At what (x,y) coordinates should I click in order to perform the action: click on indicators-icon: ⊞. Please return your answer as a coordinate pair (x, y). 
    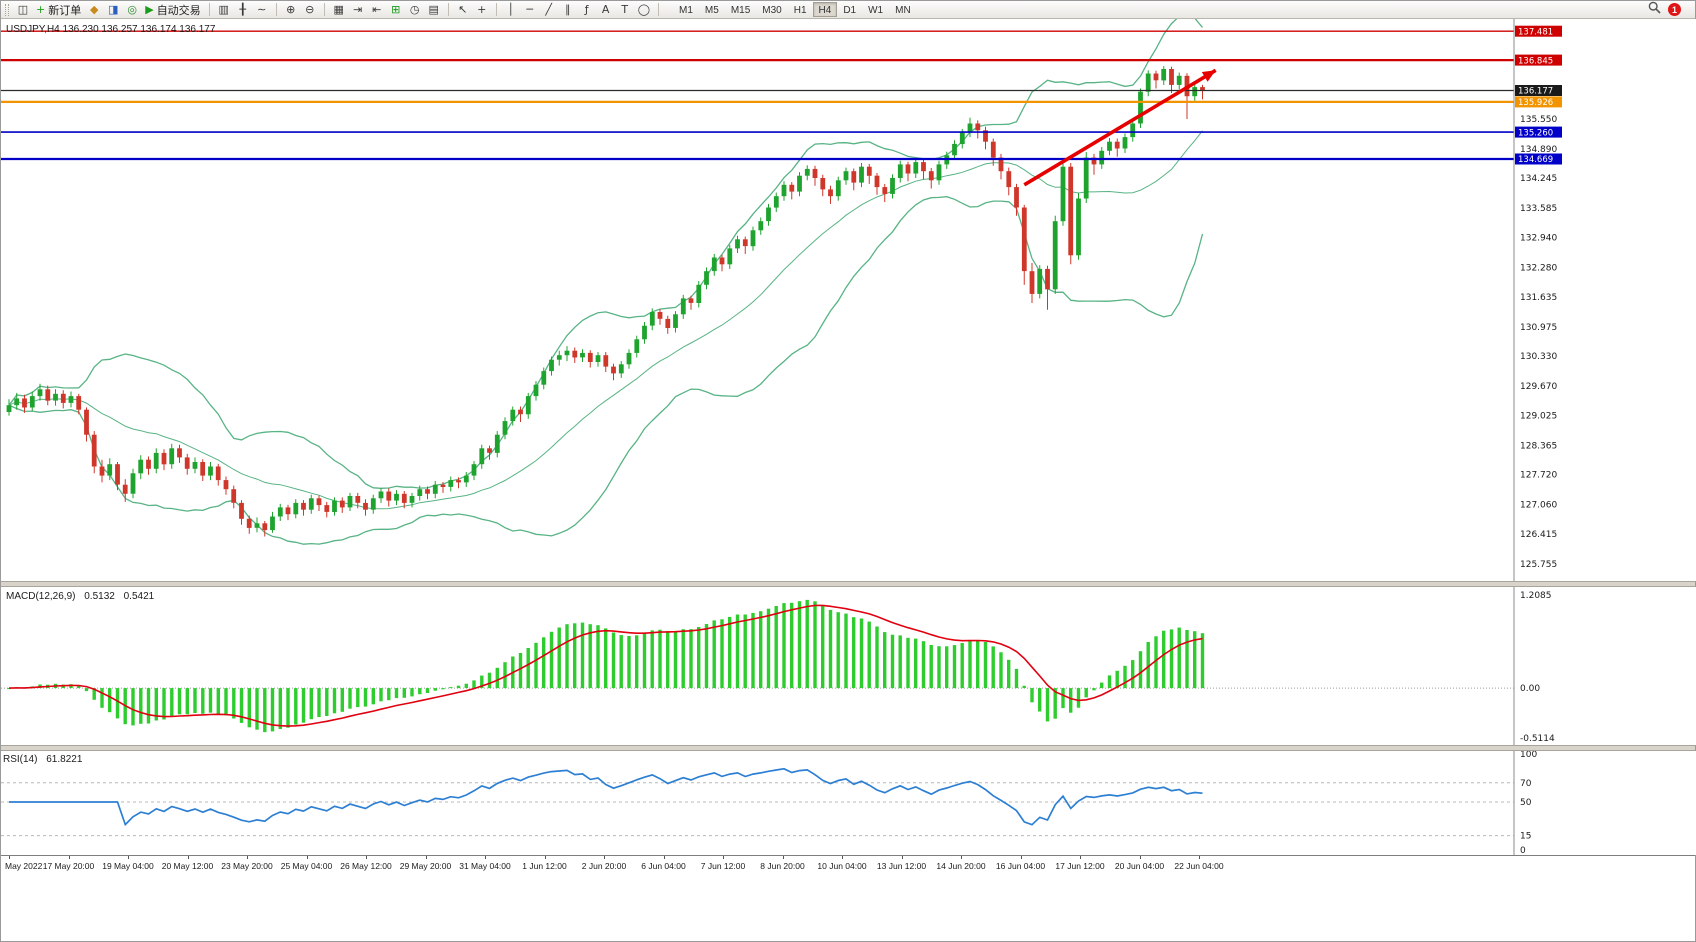
    Looking at the image, I should click on (396, 10).